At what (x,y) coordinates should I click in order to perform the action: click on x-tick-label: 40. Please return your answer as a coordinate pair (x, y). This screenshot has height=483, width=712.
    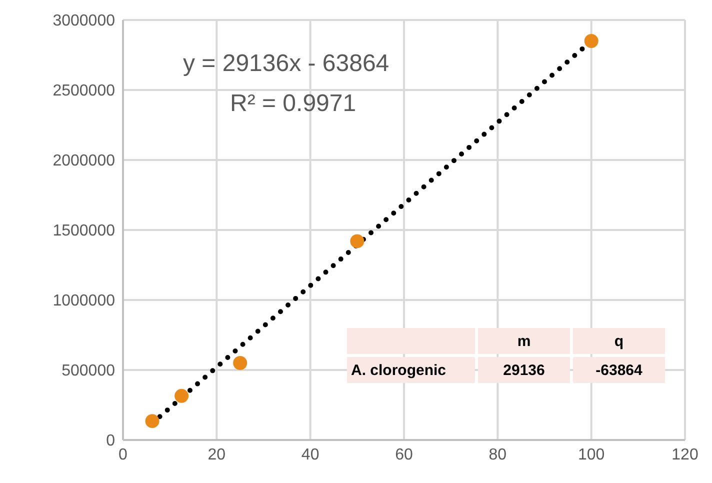
    Looking at the image, I should click on (310, 455).